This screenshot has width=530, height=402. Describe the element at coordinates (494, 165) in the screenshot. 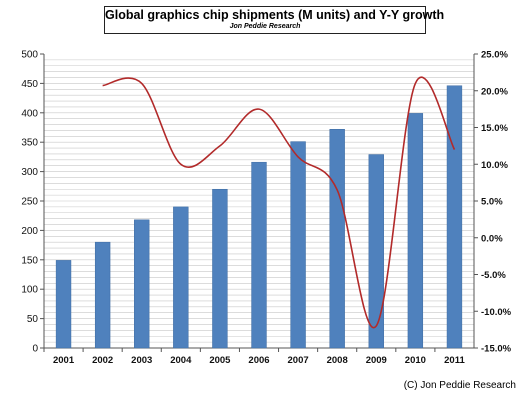

I see `y2-tick-label: 10.0%` at that location.